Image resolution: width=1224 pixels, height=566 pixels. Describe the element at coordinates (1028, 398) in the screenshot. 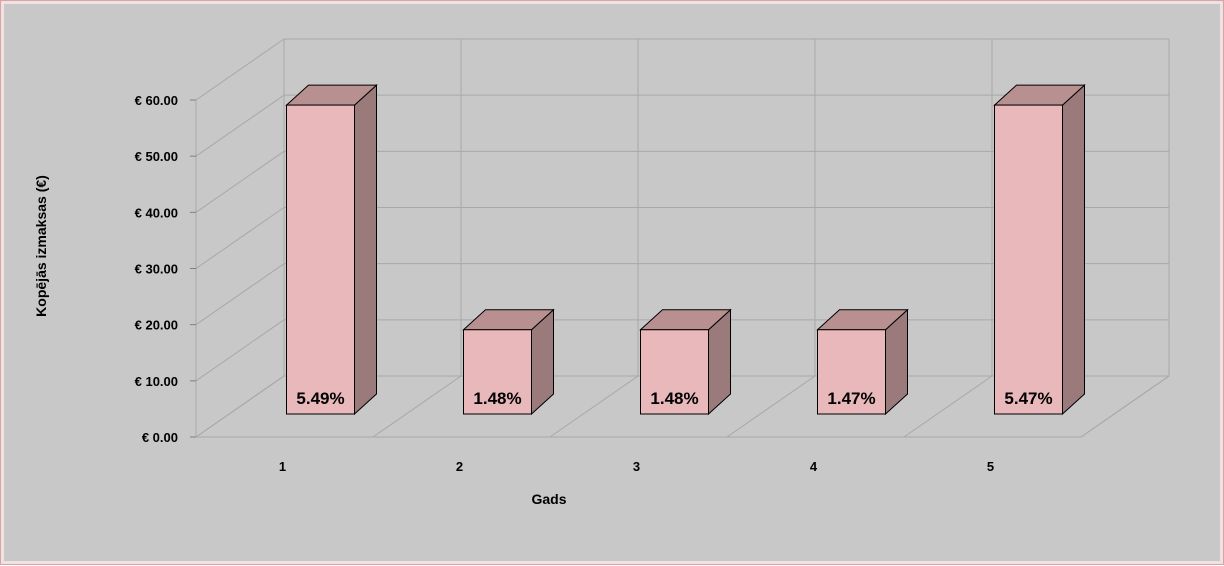

I see `bar-data-label: 5.47%` at that location.